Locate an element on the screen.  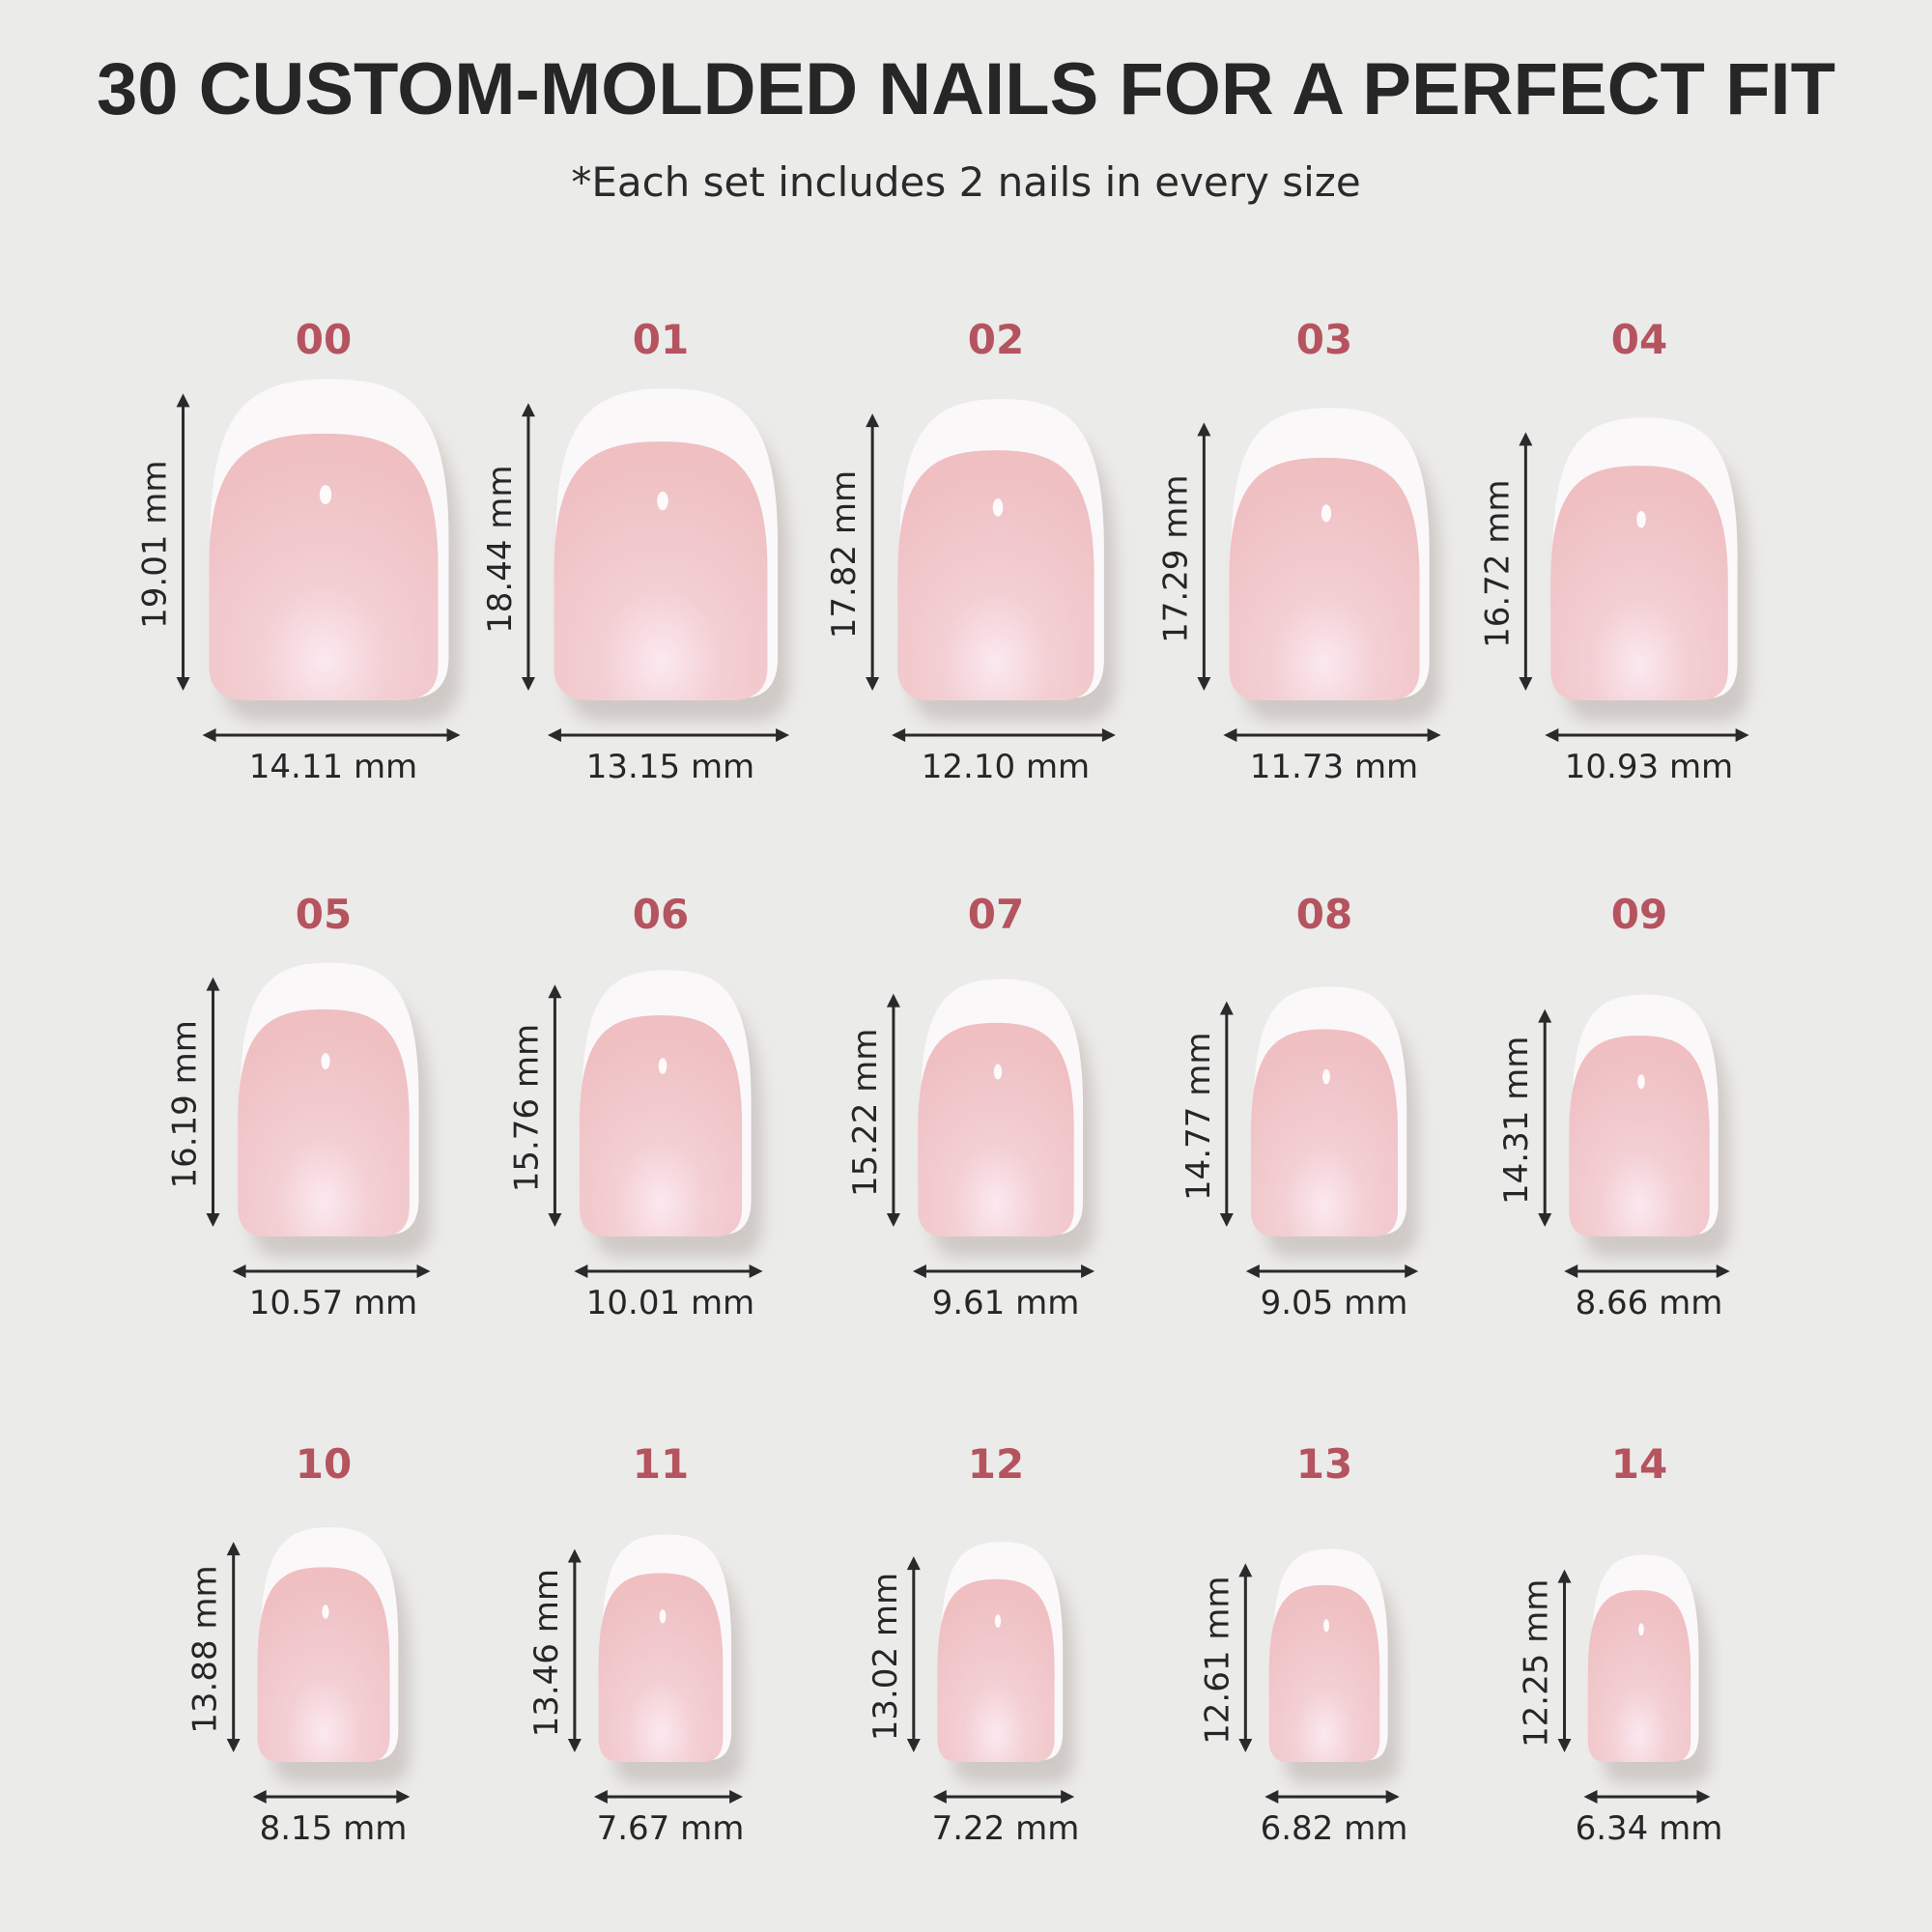
width-label: 10.01 mm is located at coordinates (670, 1303).